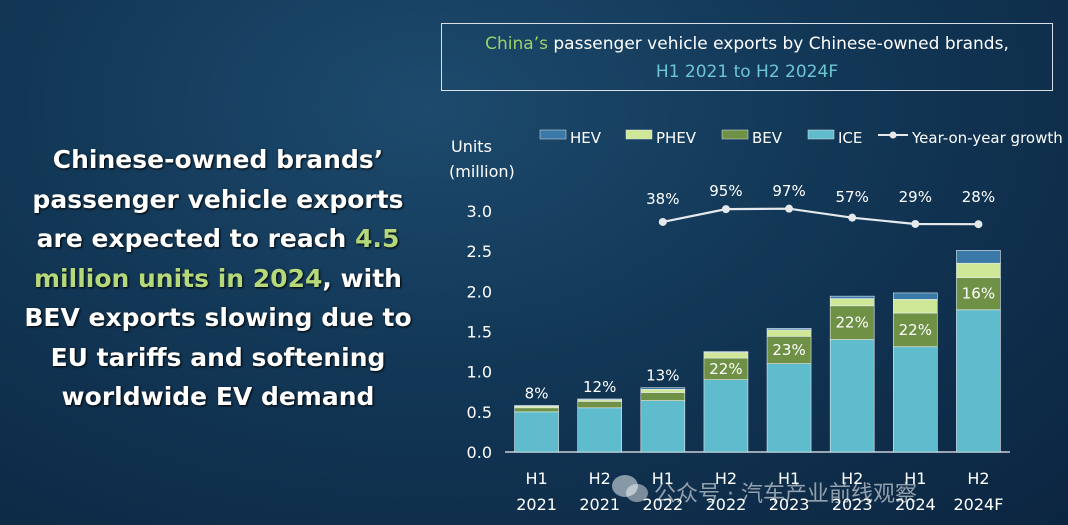  What do you see at coordinates (479, 412) in the screenshot?
I see `y-tick-label: 0.5` at bounding box center [479, 412].